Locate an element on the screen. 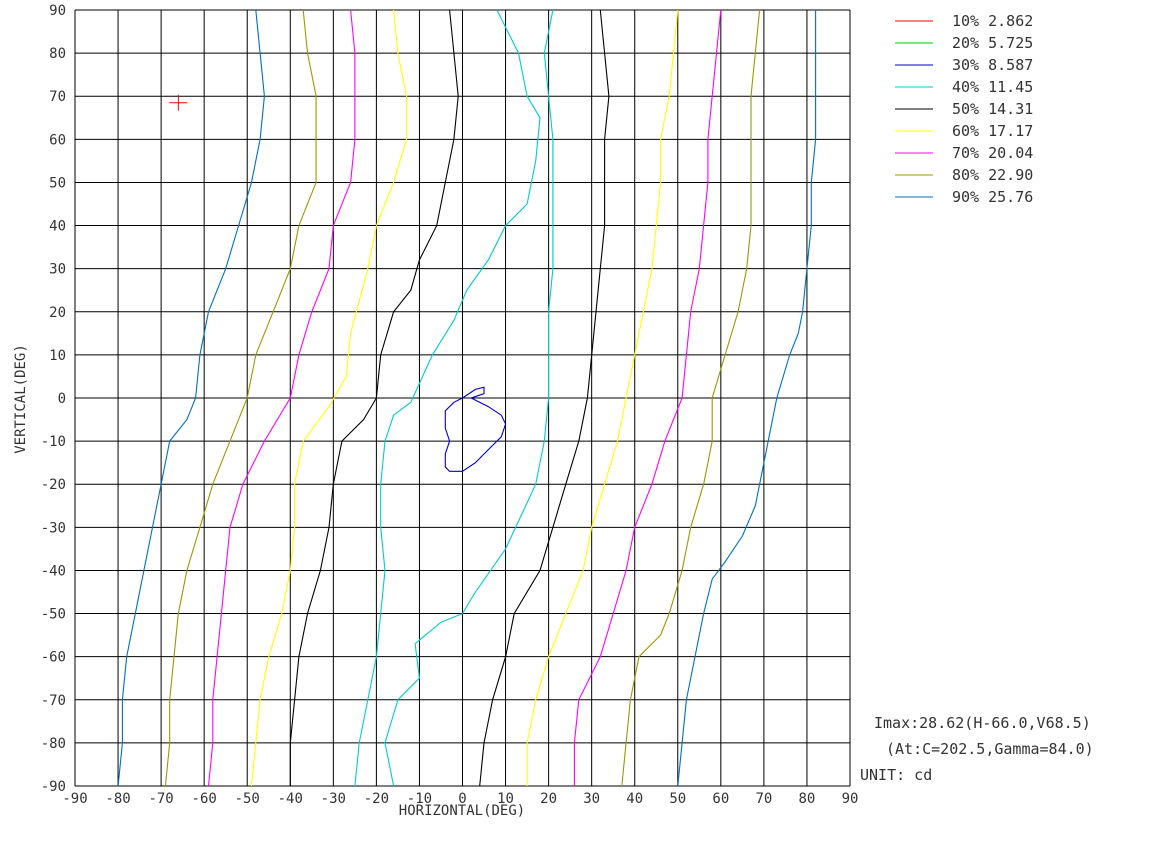  y-axis-title: VERTICAL(DEG) is located at coordinates (21, 399).